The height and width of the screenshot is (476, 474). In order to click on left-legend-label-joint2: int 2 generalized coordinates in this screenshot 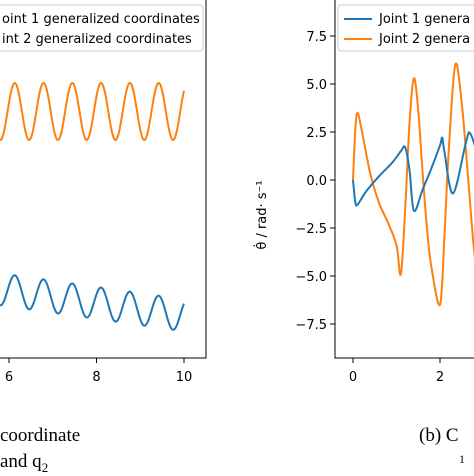, I will do `click(97, 39)`.